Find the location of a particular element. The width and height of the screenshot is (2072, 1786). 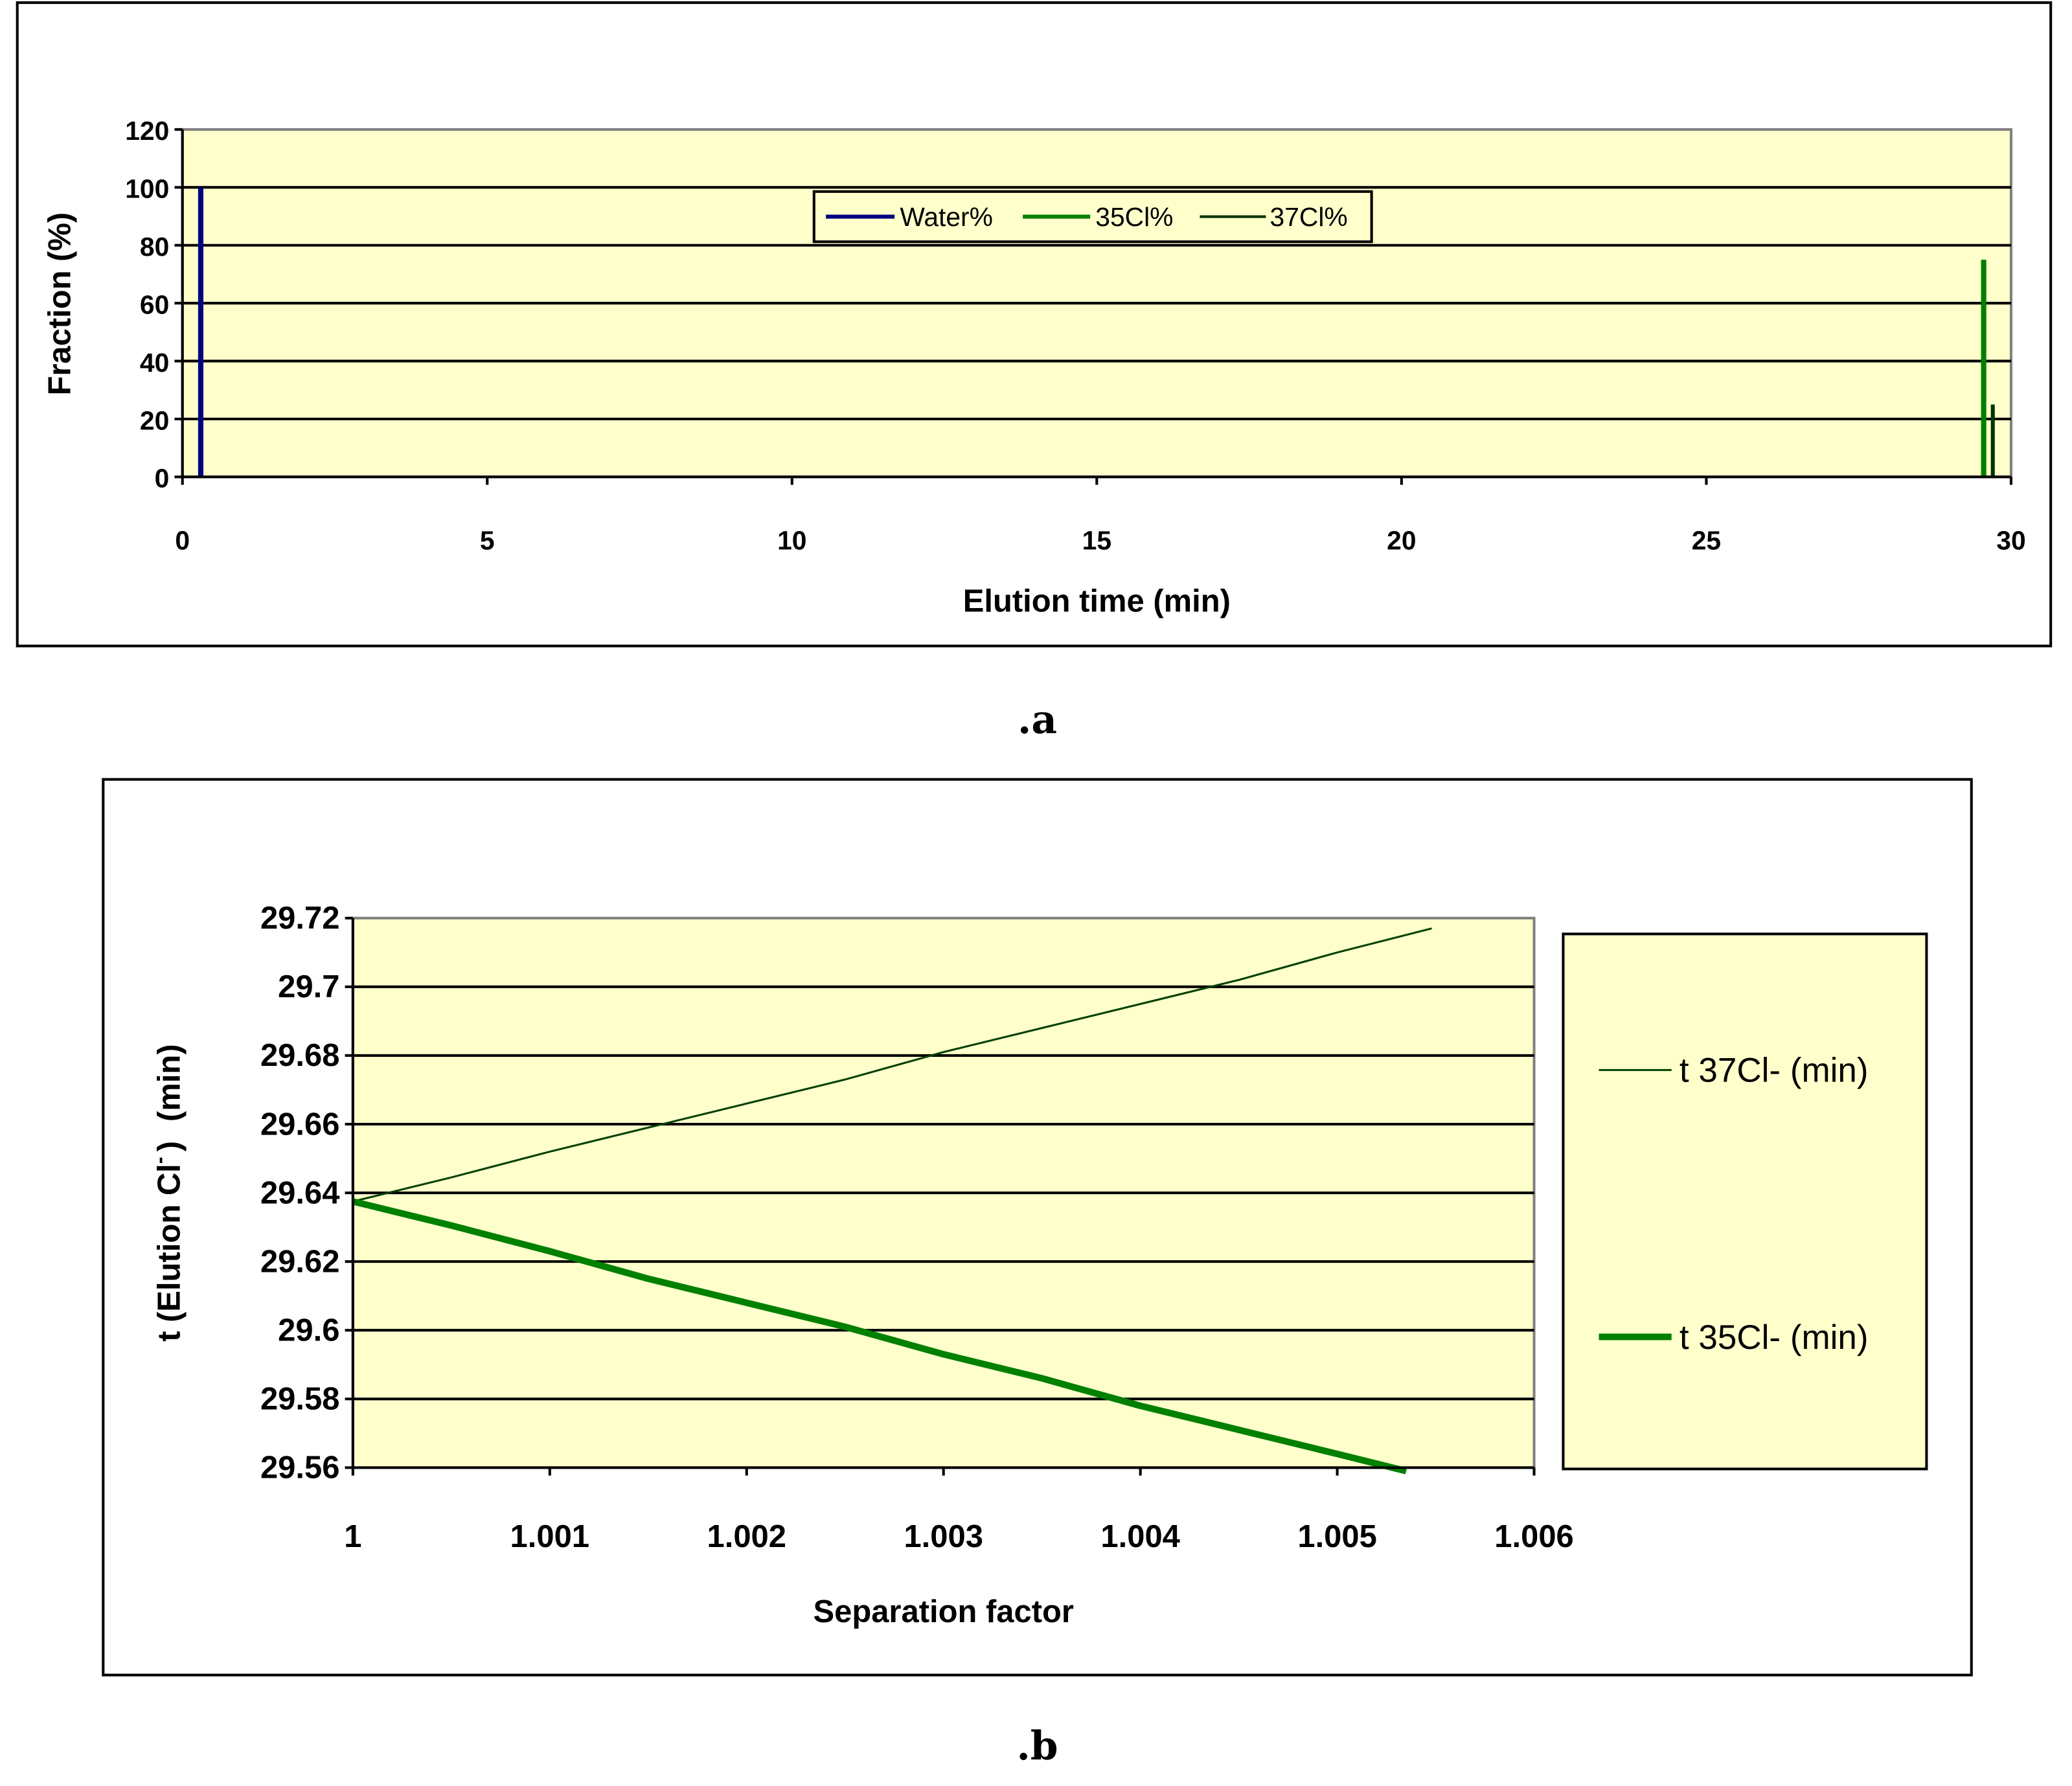

chart-a-x-axis-label: Elution time (min) is located at coordinates (1097, 600).